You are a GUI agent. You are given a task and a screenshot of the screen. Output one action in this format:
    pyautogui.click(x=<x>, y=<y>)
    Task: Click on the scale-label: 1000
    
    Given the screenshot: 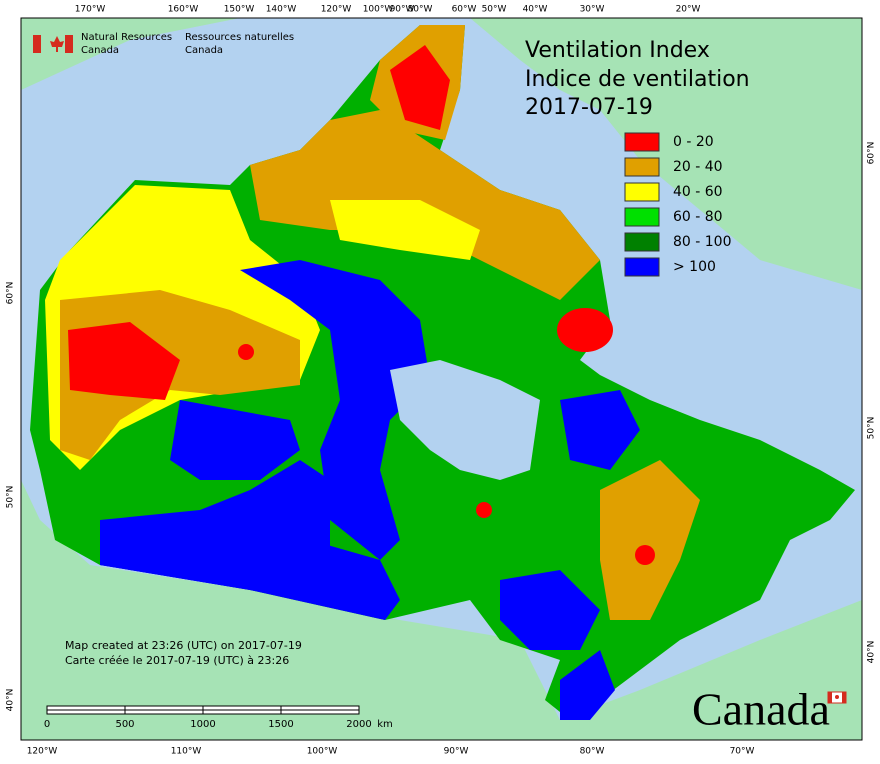 What is the action you would take?
    pyautogui.click(x=202, y=724)
    